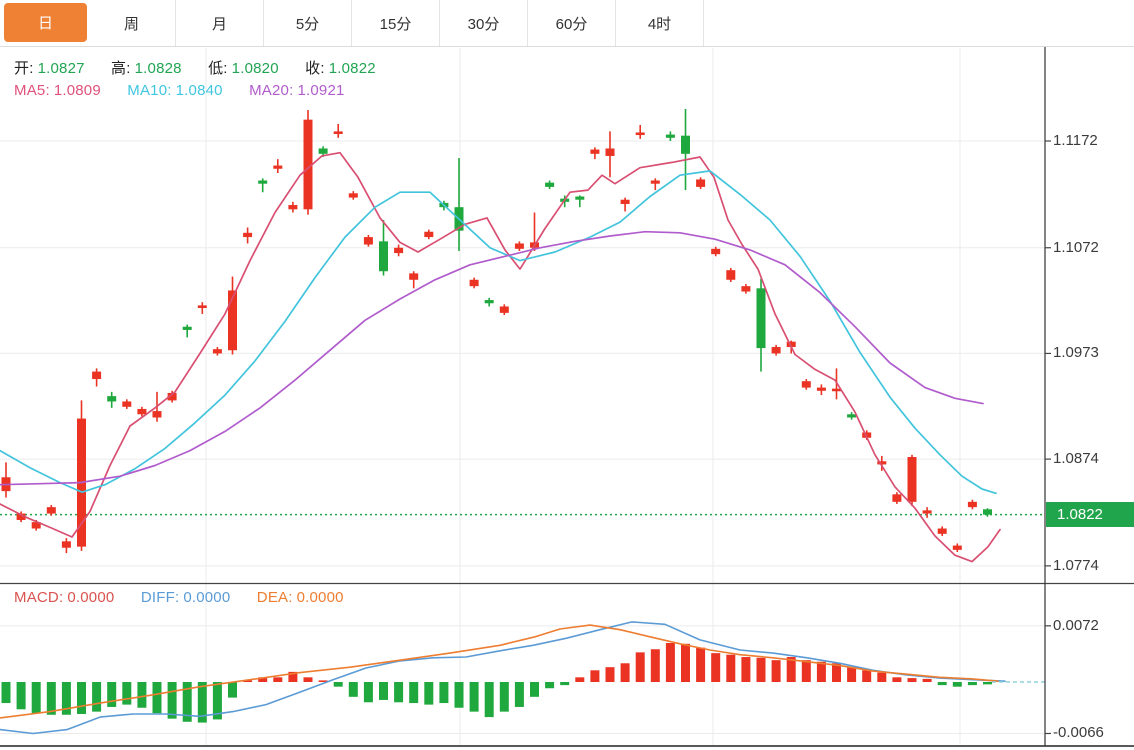 The image size is (1134, 750). I want to click on tab-timeframe-5: 30分, so click(484, 23).